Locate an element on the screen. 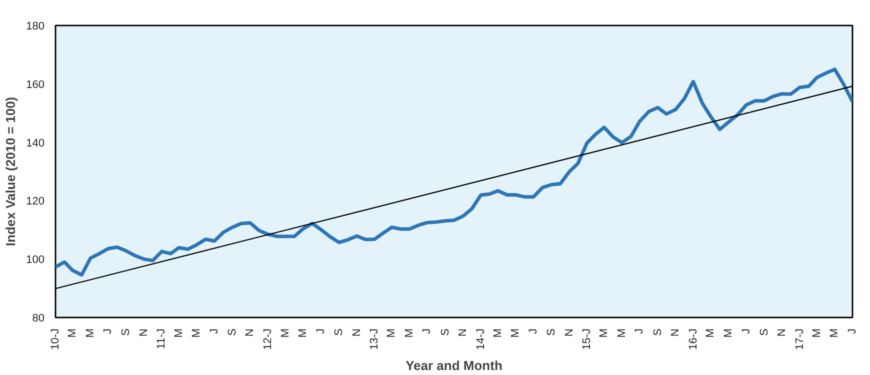 Image resolution: width=870 pixels, height=375 pixels. y-axis-title: Index Value (2010 = 100) is located at coordinates (10, 171).